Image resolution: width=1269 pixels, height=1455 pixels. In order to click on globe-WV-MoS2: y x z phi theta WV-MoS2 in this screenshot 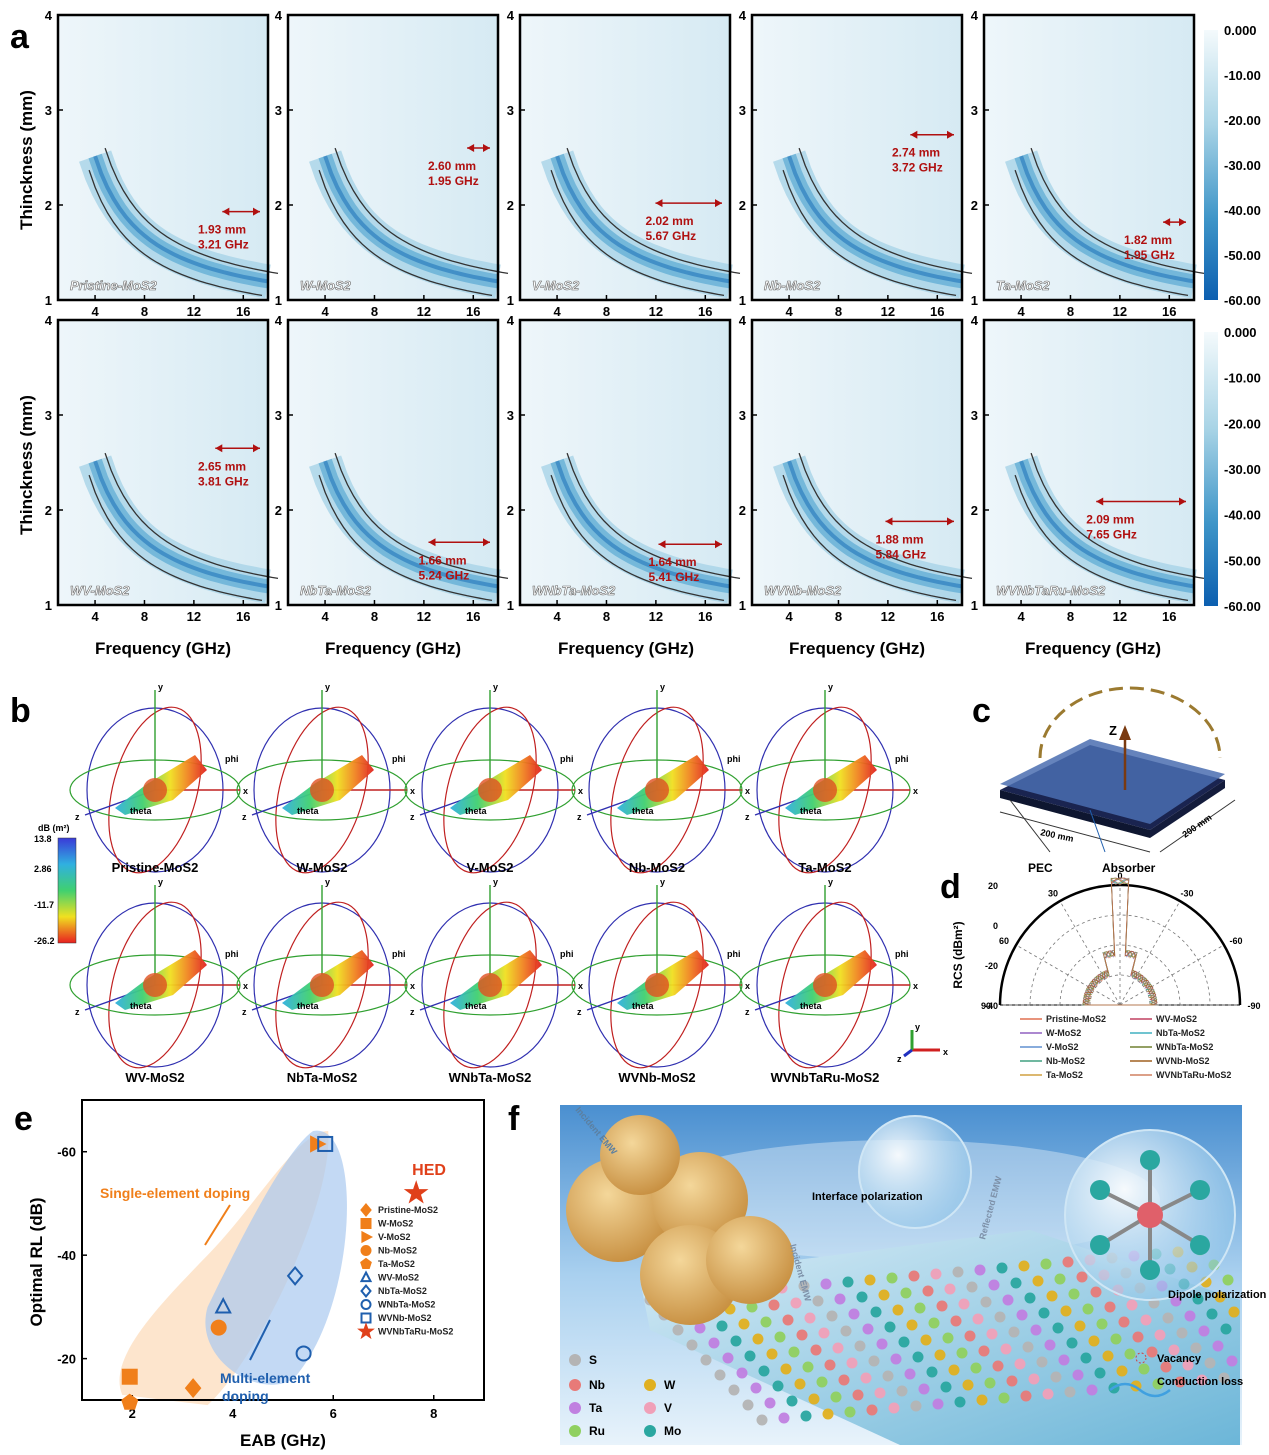, I will do `click(158, 981)`.